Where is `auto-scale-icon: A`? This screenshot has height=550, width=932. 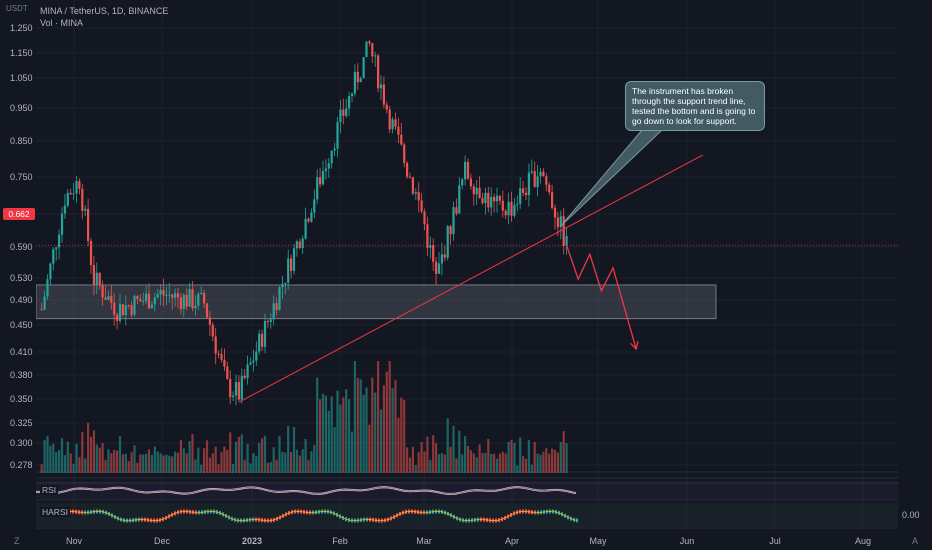 auto-scale-icon: A is located at coordinates (915, 541).